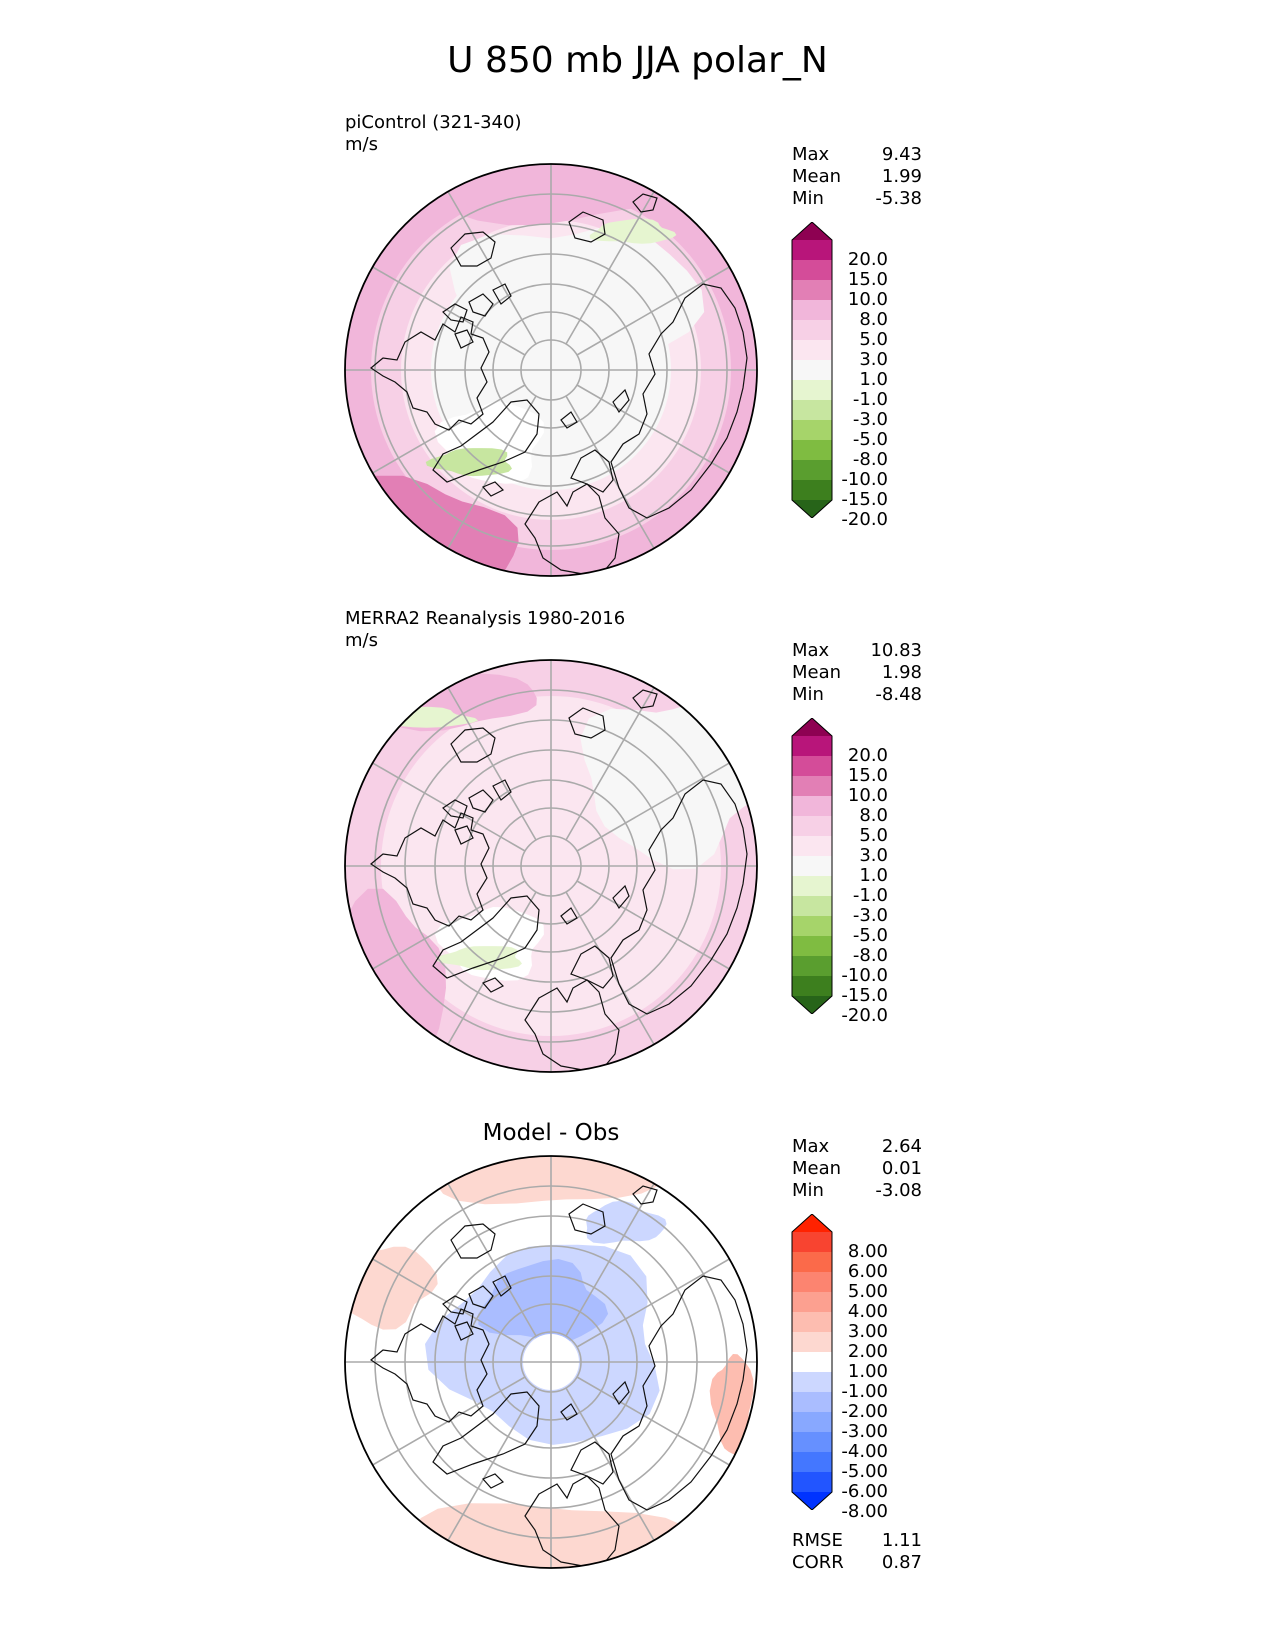 This screenshot has width=1275, height=1650. What do you see at coordinates (864, 1015) in the screenshot?
I see `colorbar-tick-label: -20.0` at bounding box center [864, 1015].